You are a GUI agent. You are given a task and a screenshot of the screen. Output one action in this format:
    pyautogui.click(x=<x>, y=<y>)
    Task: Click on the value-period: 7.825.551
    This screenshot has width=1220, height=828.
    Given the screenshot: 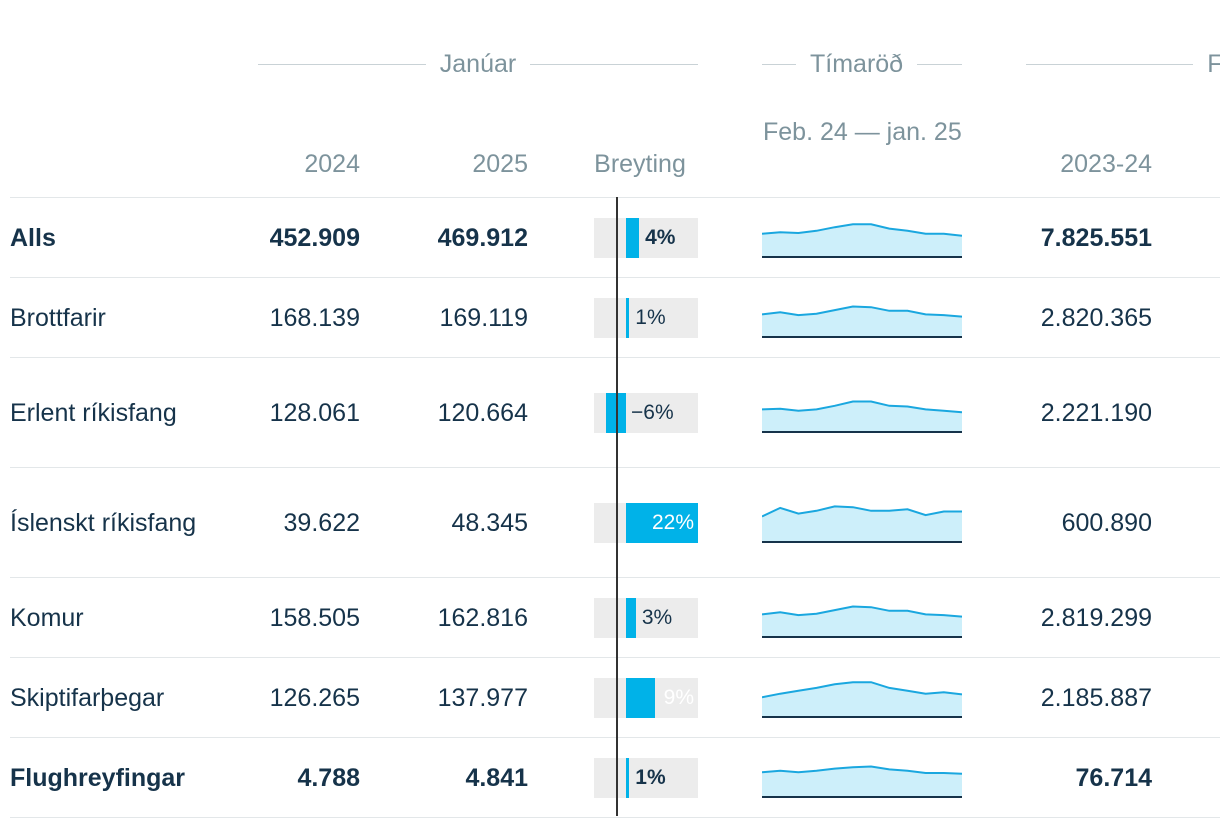 What is the action you would take?
    pyautogui.click(x=1096, y=237)
    